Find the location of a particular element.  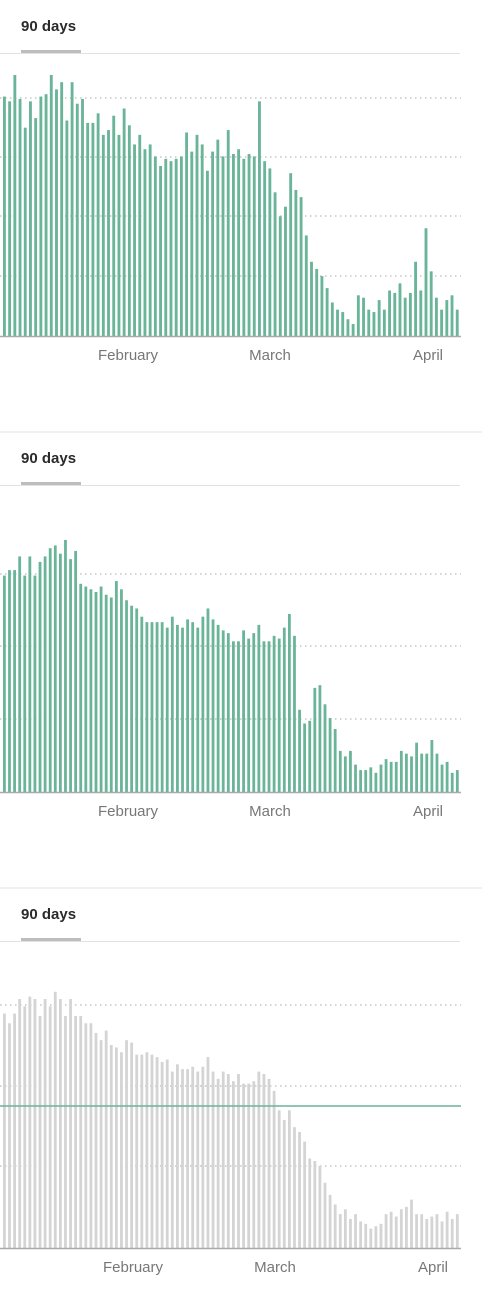

tab-active-indicator is located at coordinates (51, 939).